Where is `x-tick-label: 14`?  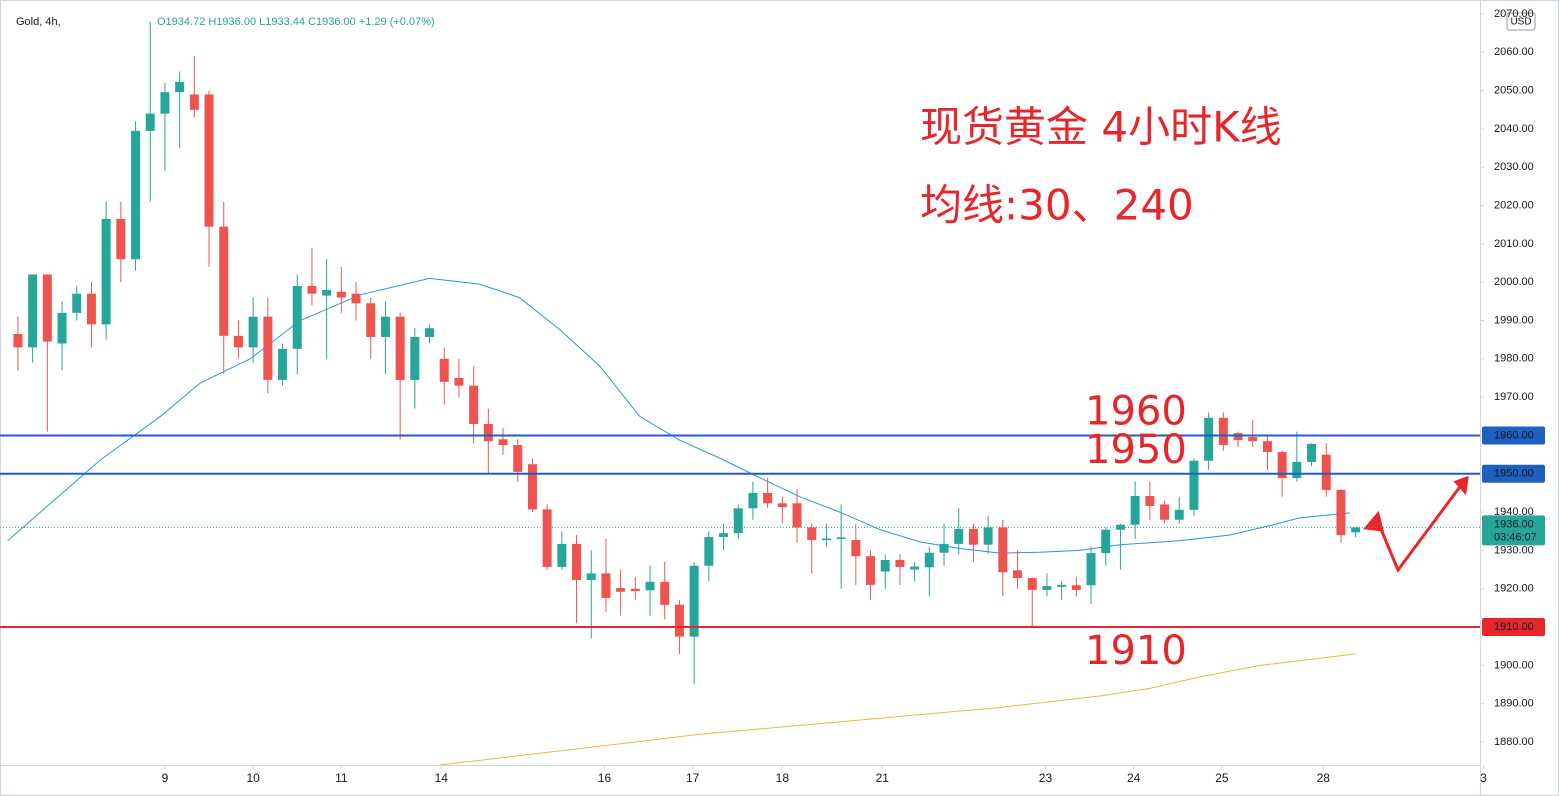 x-tick-label: 14 is located at coordinates (442, 778).